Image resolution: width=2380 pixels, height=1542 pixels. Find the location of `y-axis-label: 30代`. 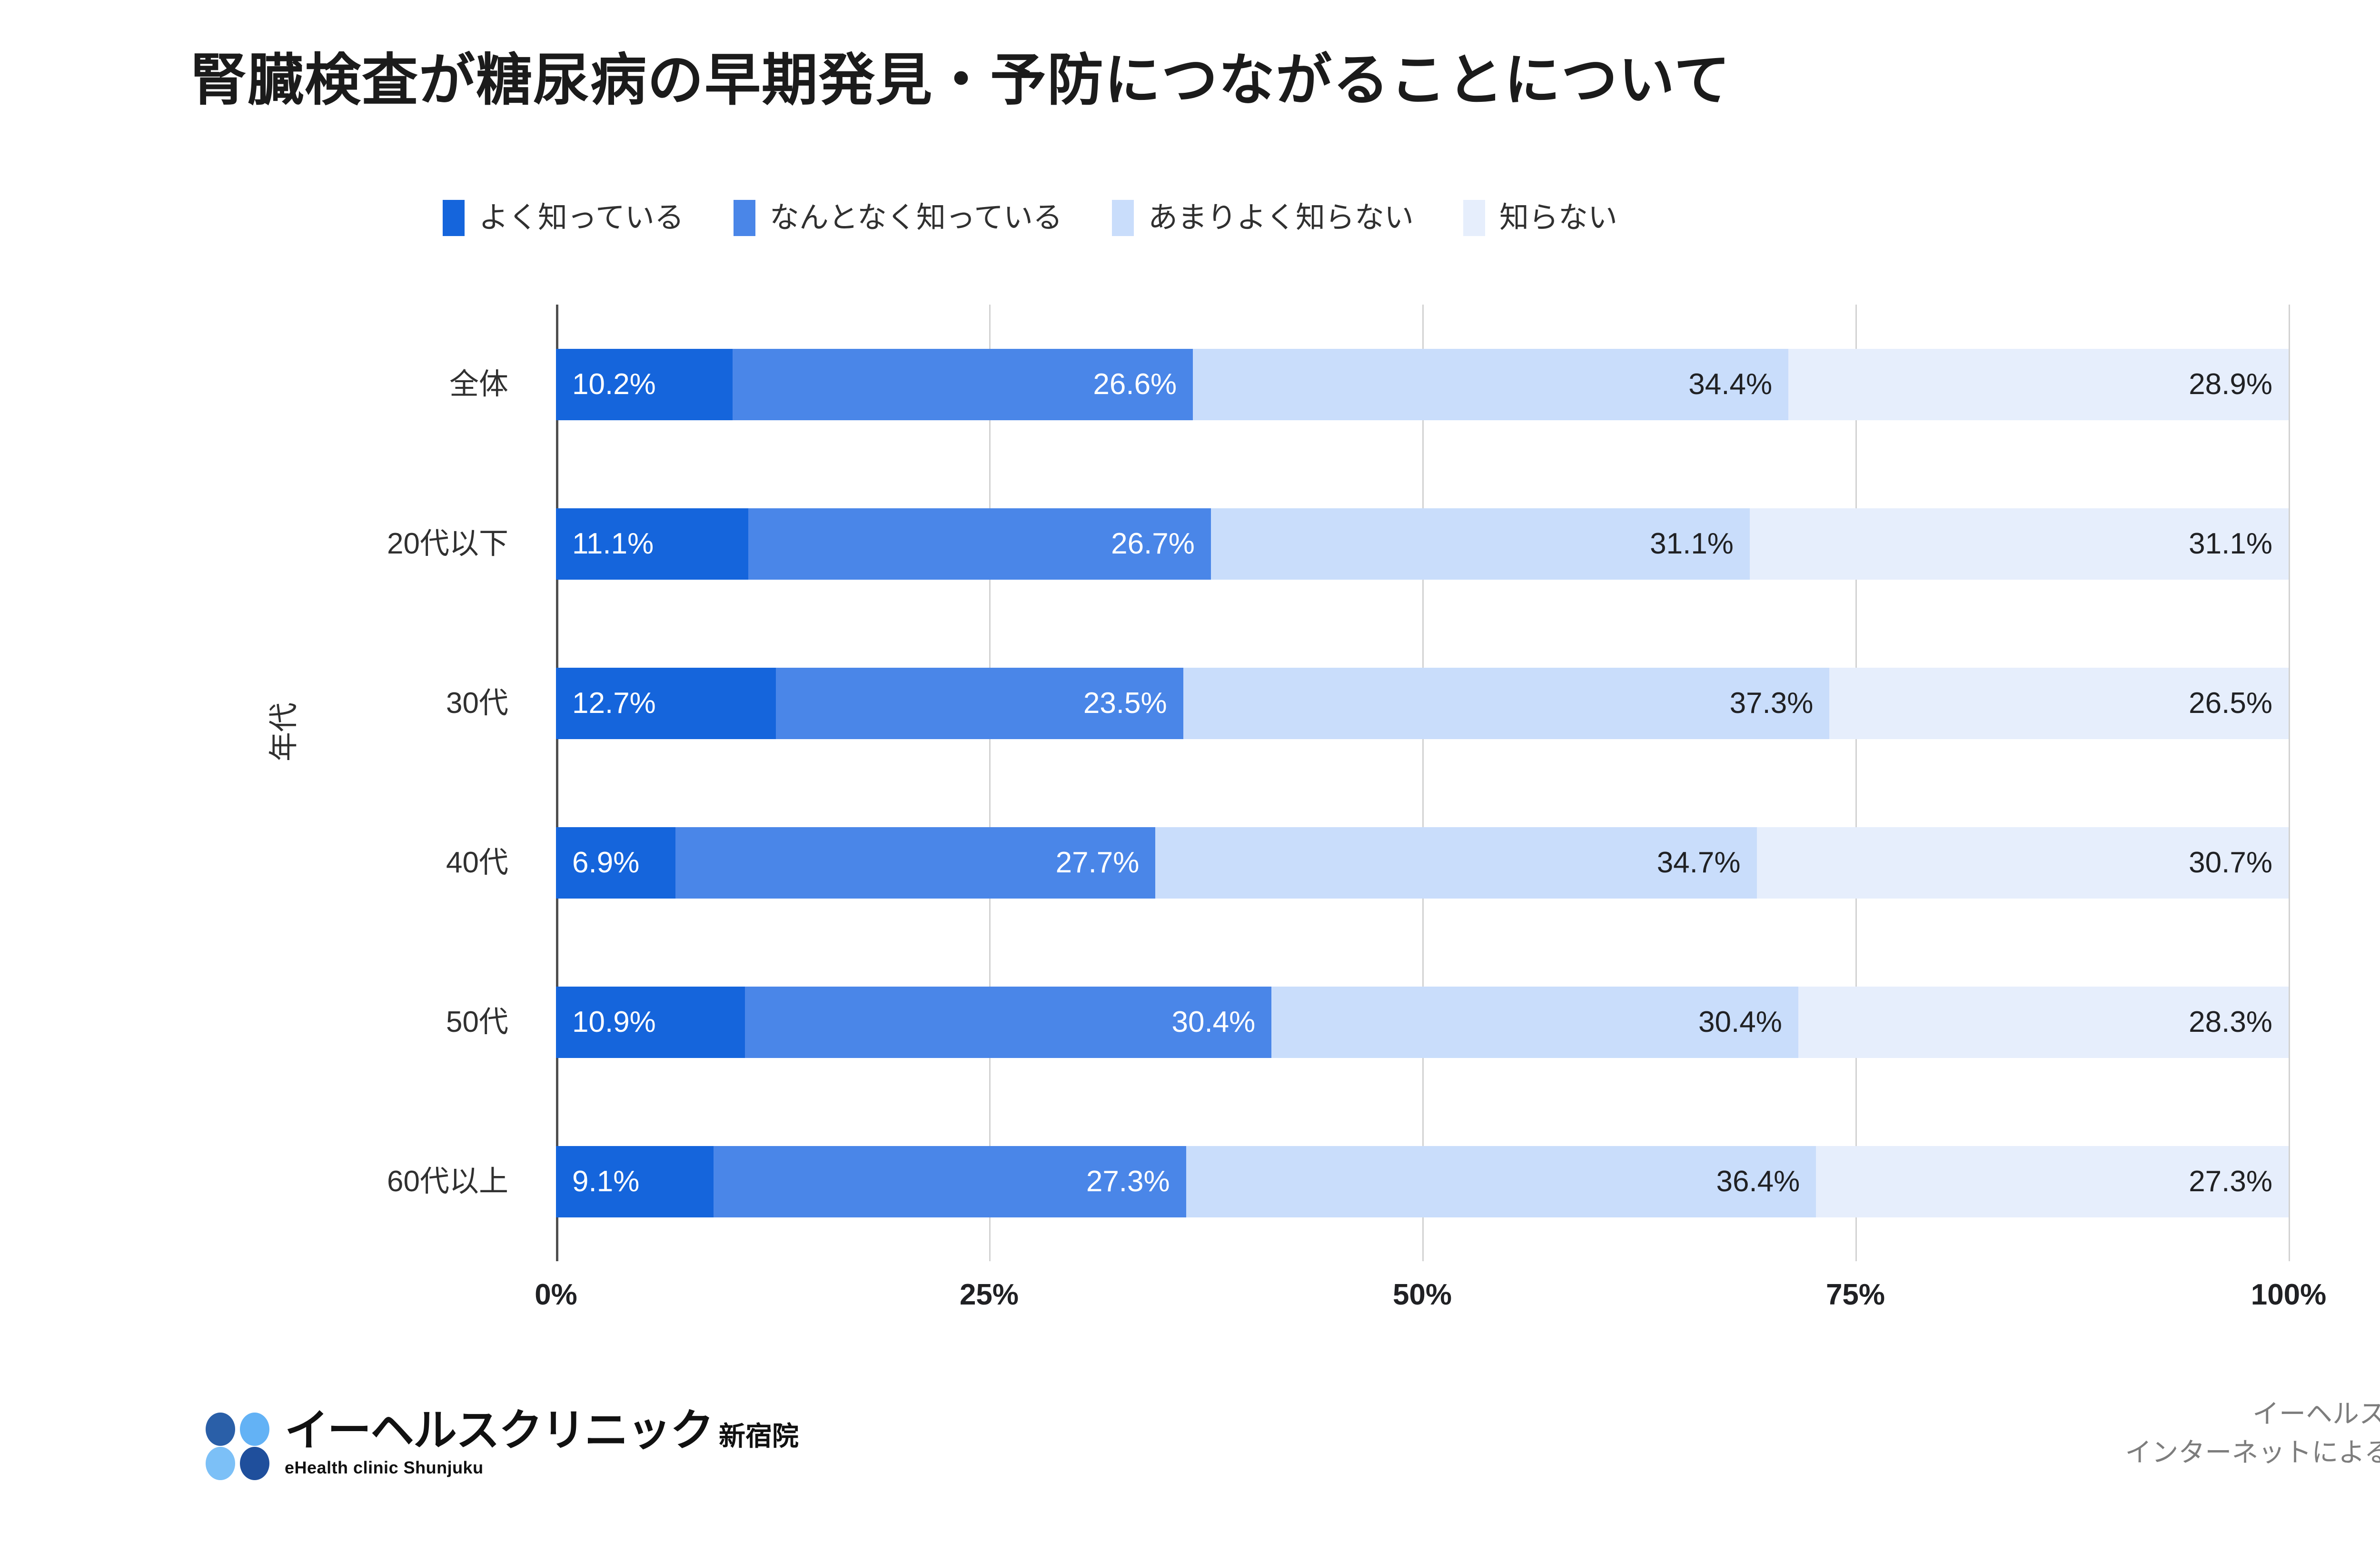

y-axis-label: 30代 is located at coordinates (477, 703).